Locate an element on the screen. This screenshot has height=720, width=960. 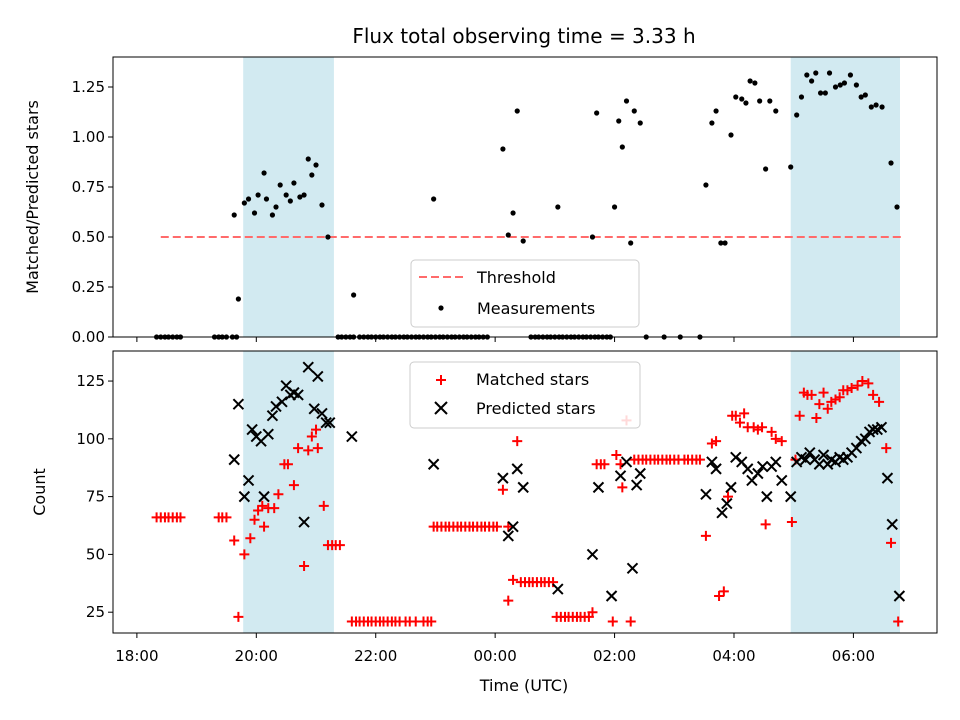
y-tick-label: 125 is located at coordinates (90, 381).